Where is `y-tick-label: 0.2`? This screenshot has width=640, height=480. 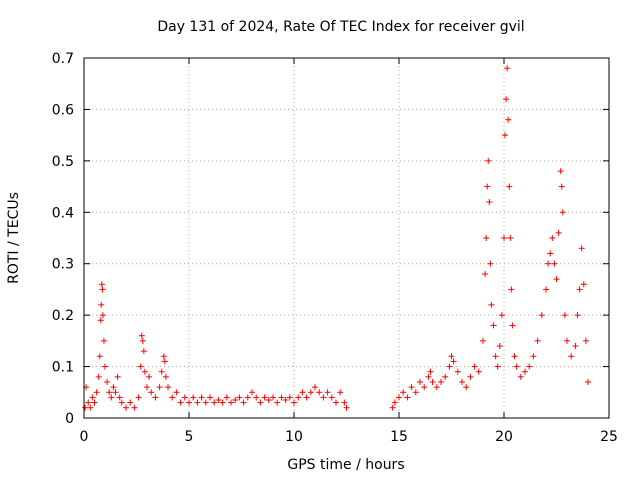 y-tick-label: 0.2 is located at coordinates (63, 316).